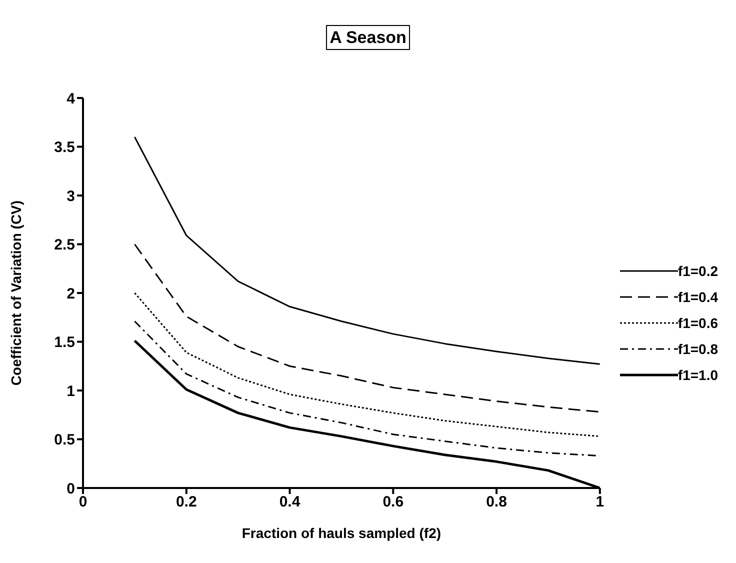  What do you see at coordinates (698, 271) in the screenshot?
I see `legend-label: f1=0.2` at bounding box center [698, 271].